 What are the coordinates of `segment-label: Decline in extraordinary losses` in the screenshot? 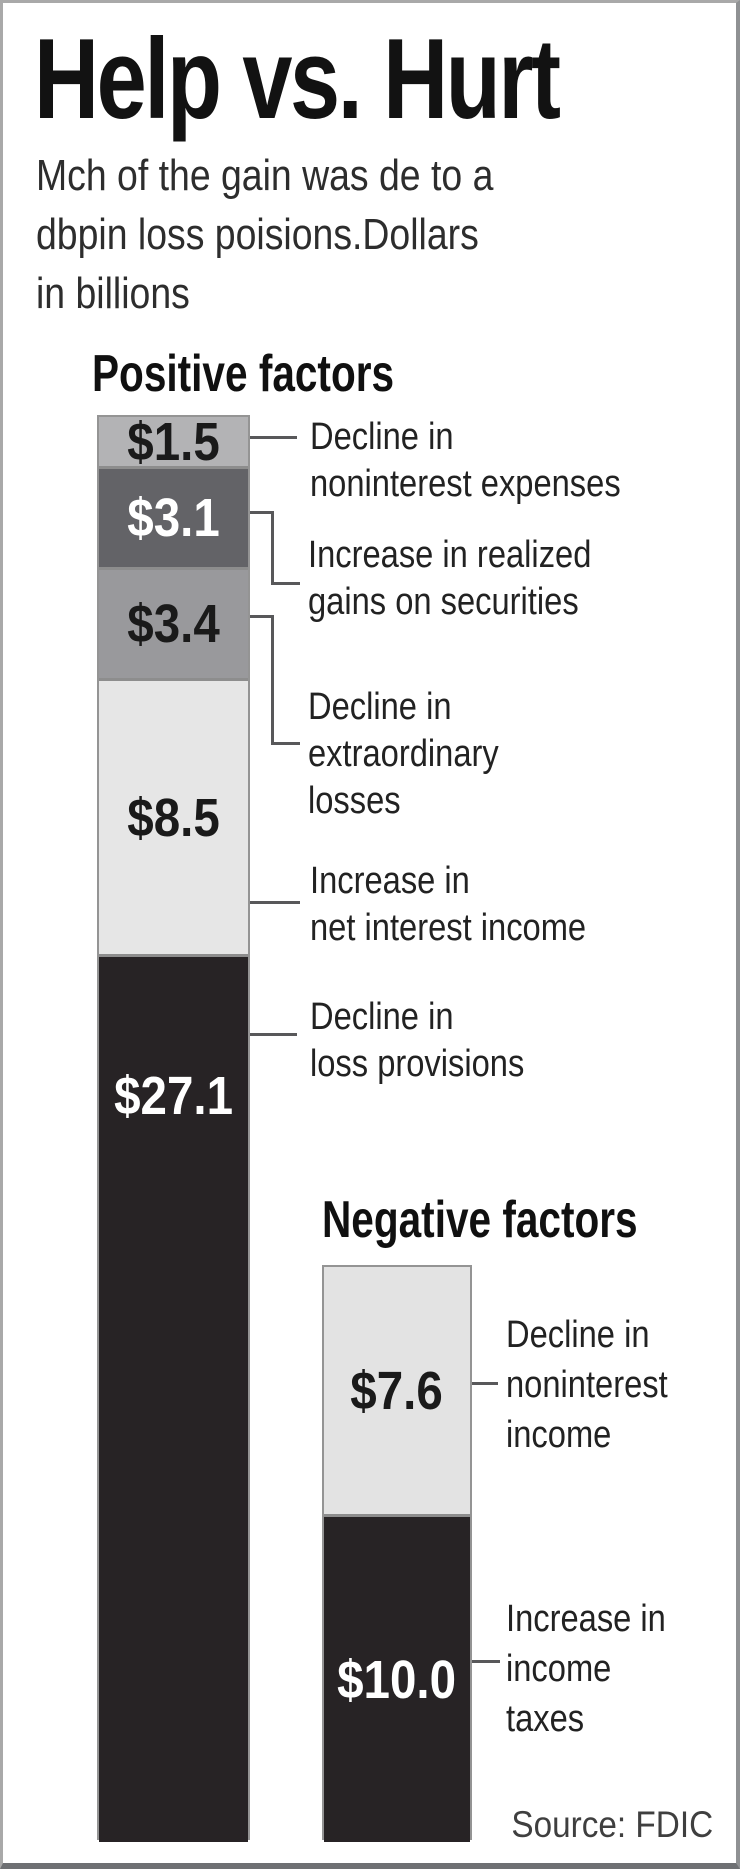 It's located at (403, 754).